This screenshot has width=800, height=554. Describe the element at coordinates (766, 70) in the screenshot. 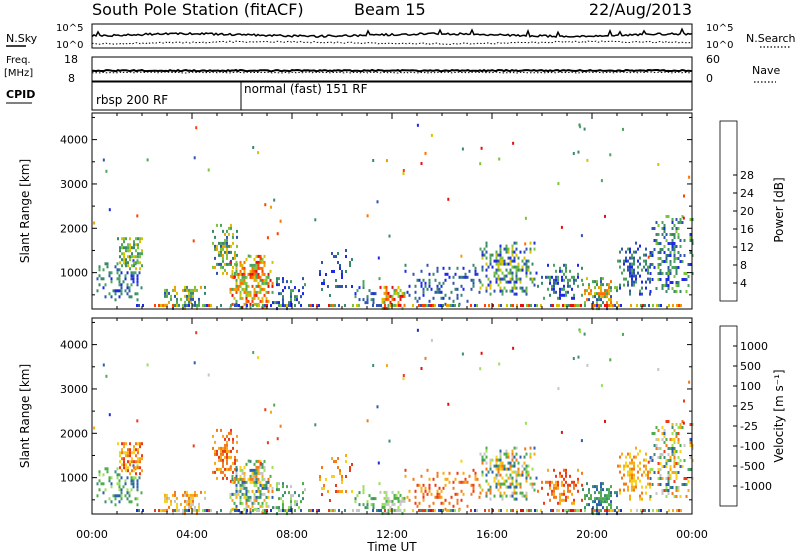

I see `nave-label: Nave` at that location.